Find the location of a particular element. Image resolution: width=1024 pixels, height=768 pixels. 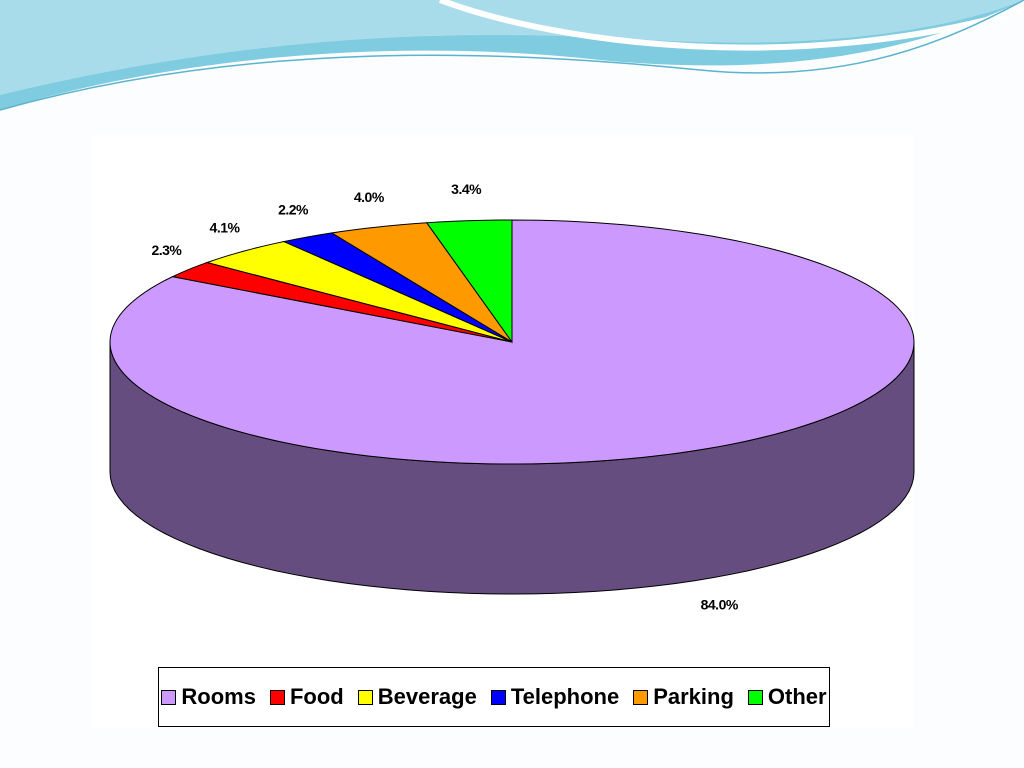

legend-label: Beverage is located at coordinates (427, 696).